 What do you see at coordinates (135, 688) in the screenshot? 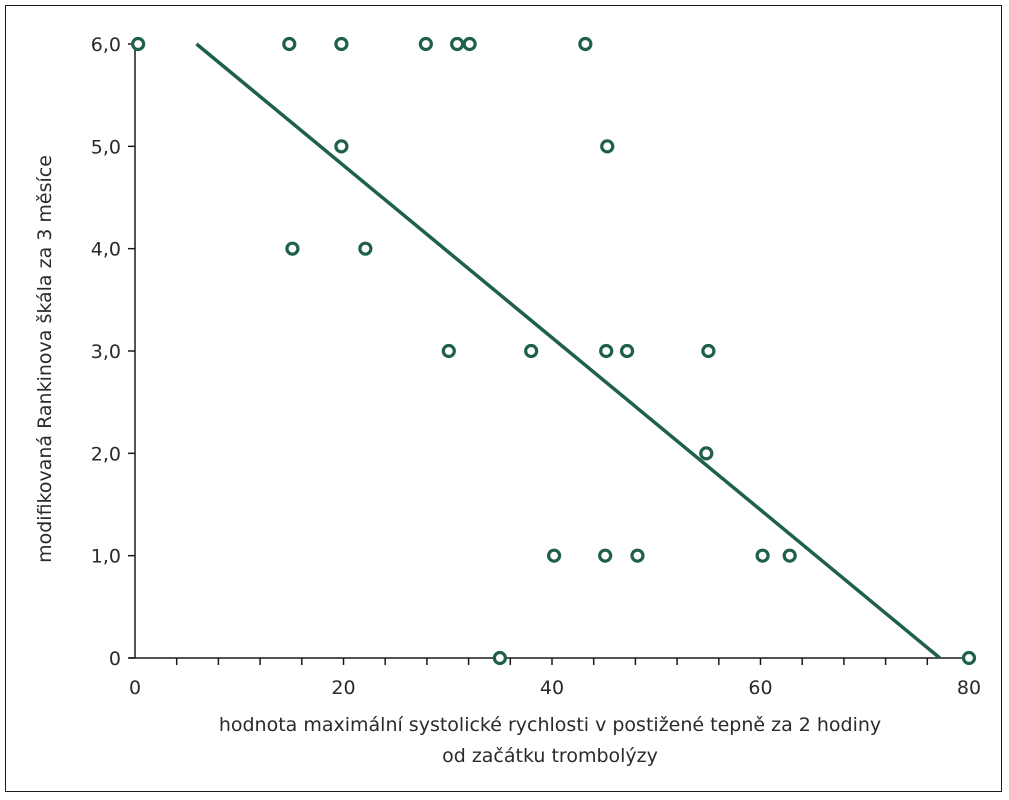
I see `x-tick-label: 0` at bounding box center [135, 688].